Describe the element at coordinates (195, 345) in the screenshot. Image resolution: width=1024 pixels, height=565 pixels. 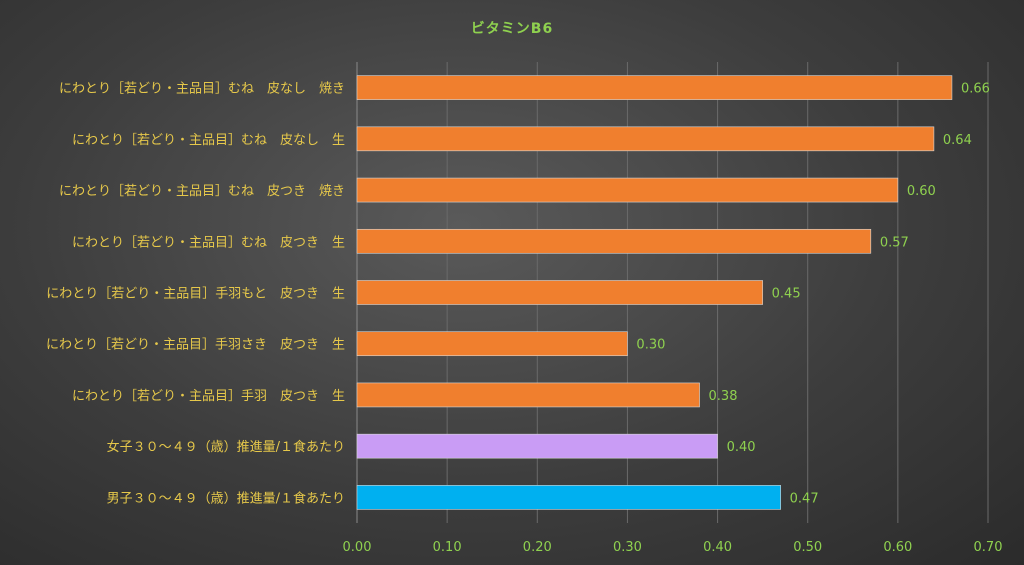
I see `category-label: にわとり［若どり・主品目］手羽さき 皮つき 生` at that location.